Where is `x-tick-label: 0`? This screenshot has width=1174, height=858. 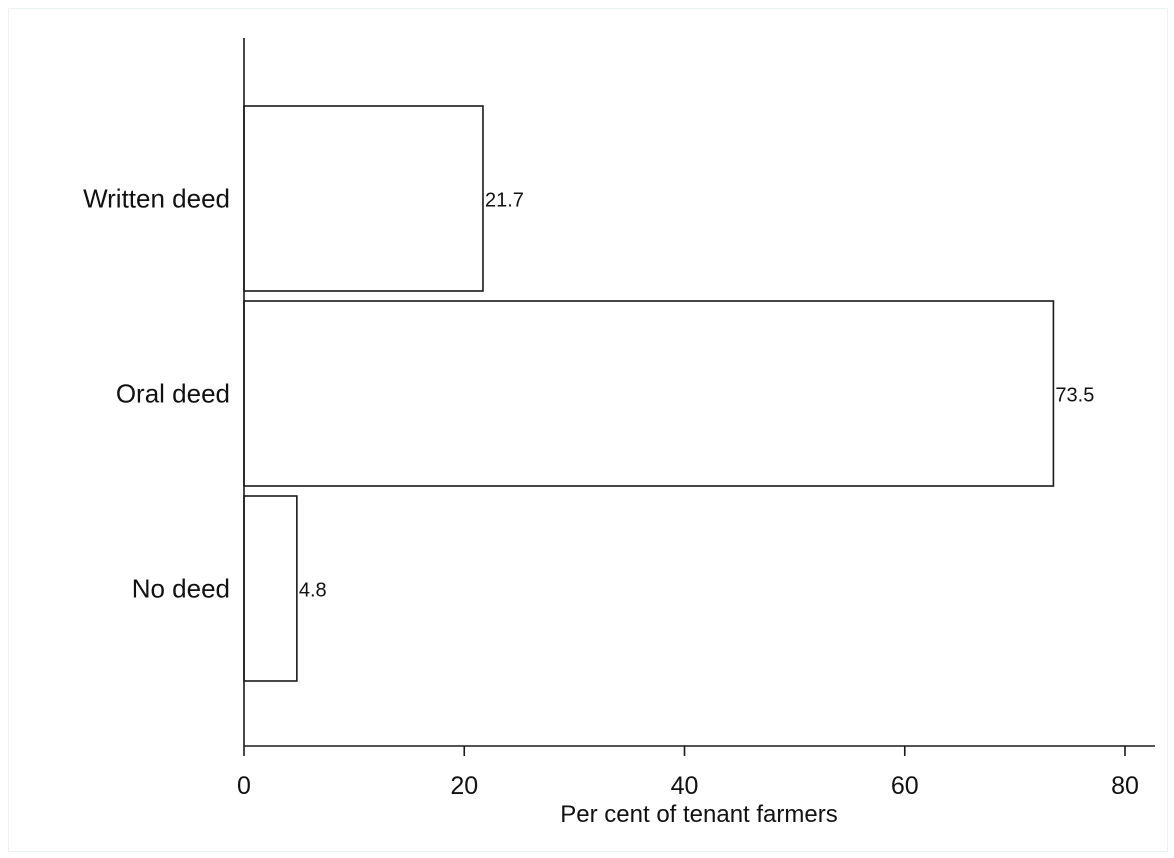
x-tick-label: 0 is located at coordinates (244, 786).